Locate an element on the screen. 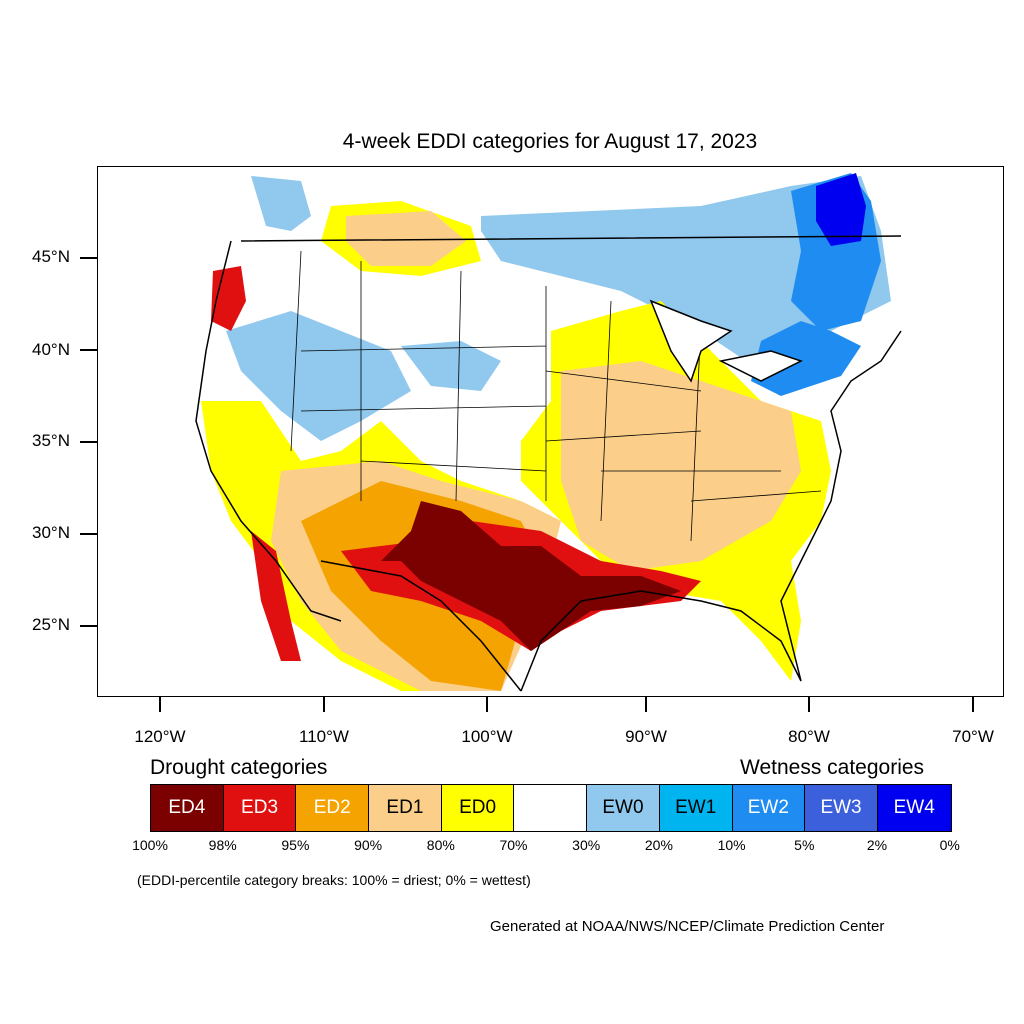 This screenshot has width=1024, height=1024. legend-break-label: 30% is located at coordinates (586, 845).